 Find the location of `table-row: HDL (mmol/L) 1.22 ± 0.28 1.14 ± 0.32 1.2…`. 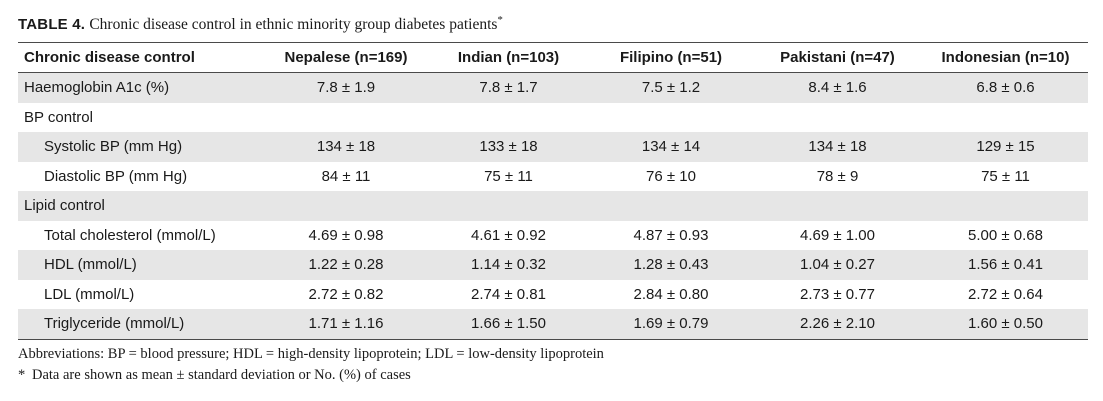

table-row: HDL (mmol/L) 1.22 ± 0.28 1.14 ± 0.32 1.2… is located at coordinates (553, 265).